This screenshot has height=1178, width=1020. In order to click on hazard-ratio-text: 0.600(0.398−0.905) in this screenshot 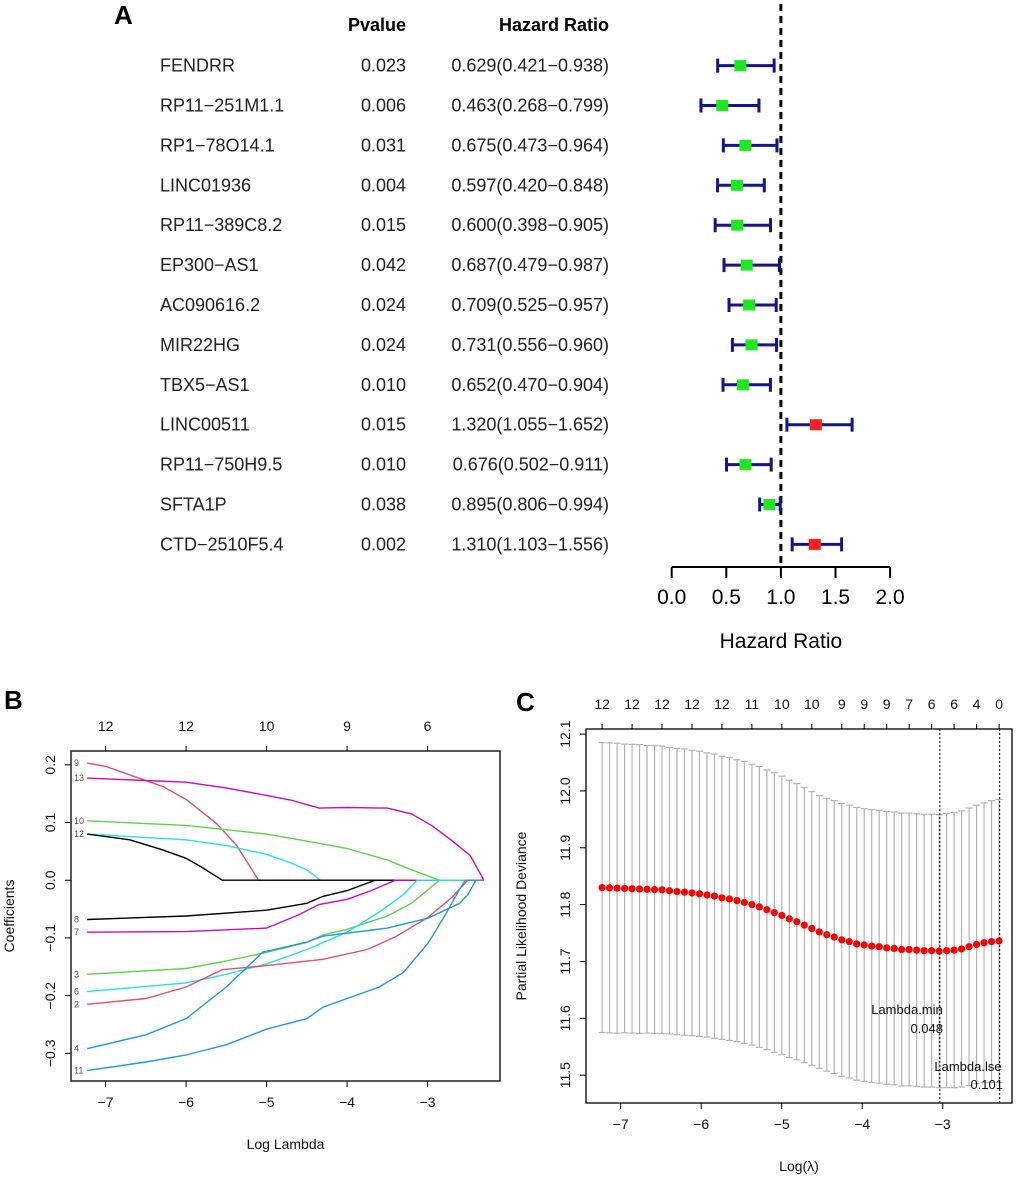, I will do `click(530, 225)`.